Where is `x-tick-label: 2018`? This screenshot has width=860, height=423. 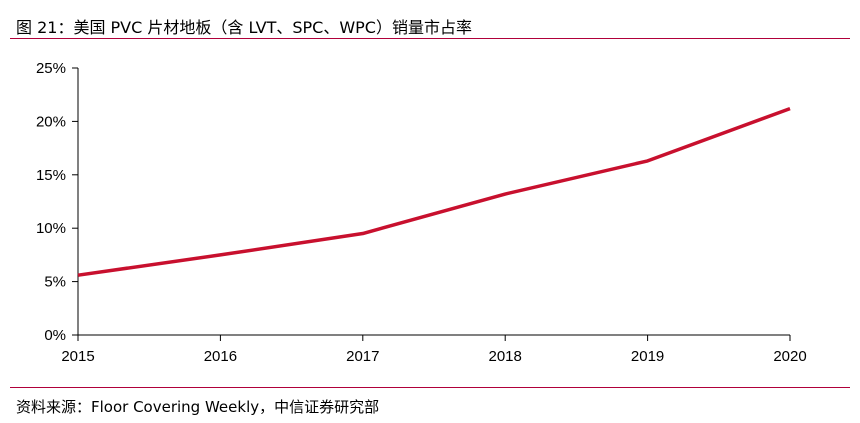 x-tick-label: 2018 is located at coordinates (505, 356).